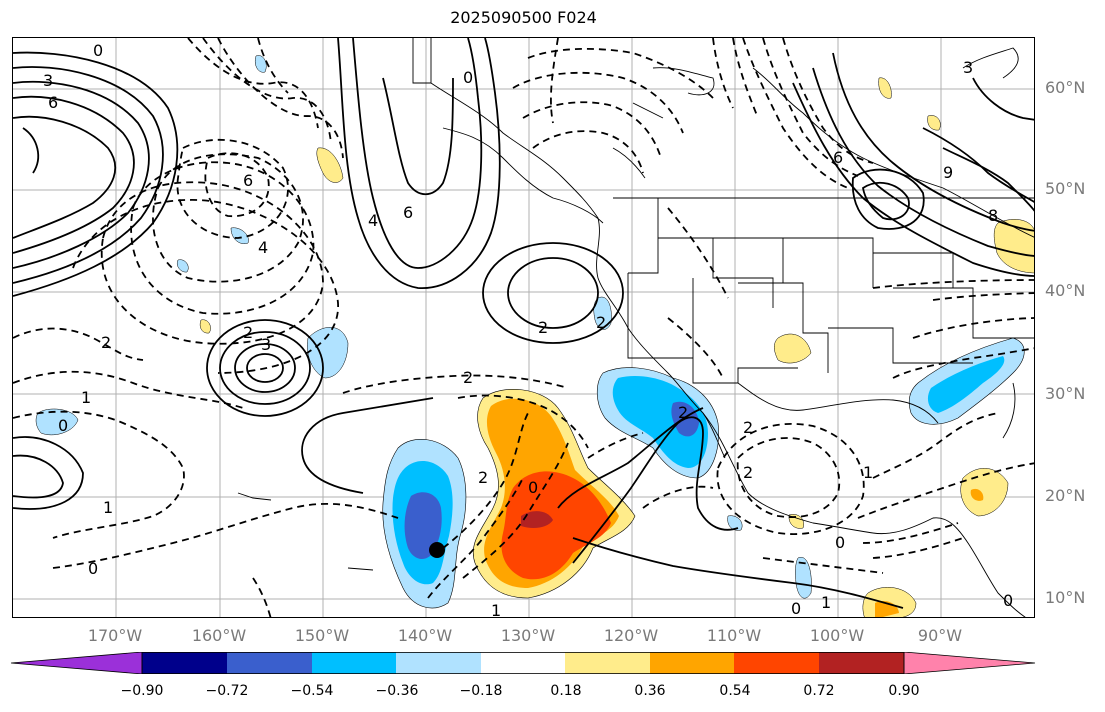 The height and width of the screenshot is (712, 1105). I want to click on lat-label: 20°N, so click(1065, 495).